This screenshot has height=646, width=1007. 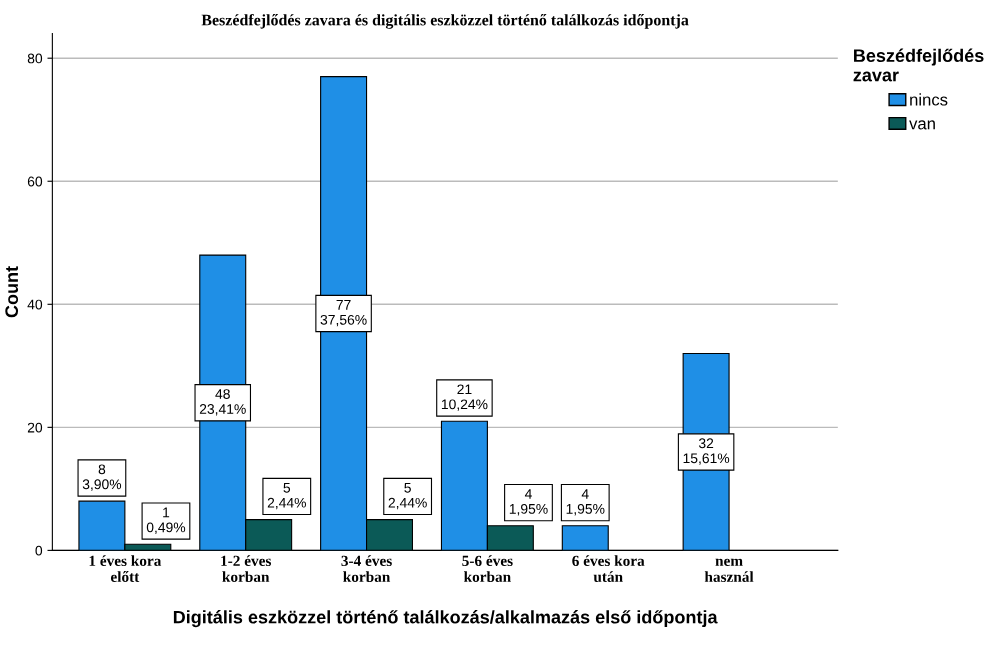 I want to click on y-tick-label: 60, so click(x=35, y=181).